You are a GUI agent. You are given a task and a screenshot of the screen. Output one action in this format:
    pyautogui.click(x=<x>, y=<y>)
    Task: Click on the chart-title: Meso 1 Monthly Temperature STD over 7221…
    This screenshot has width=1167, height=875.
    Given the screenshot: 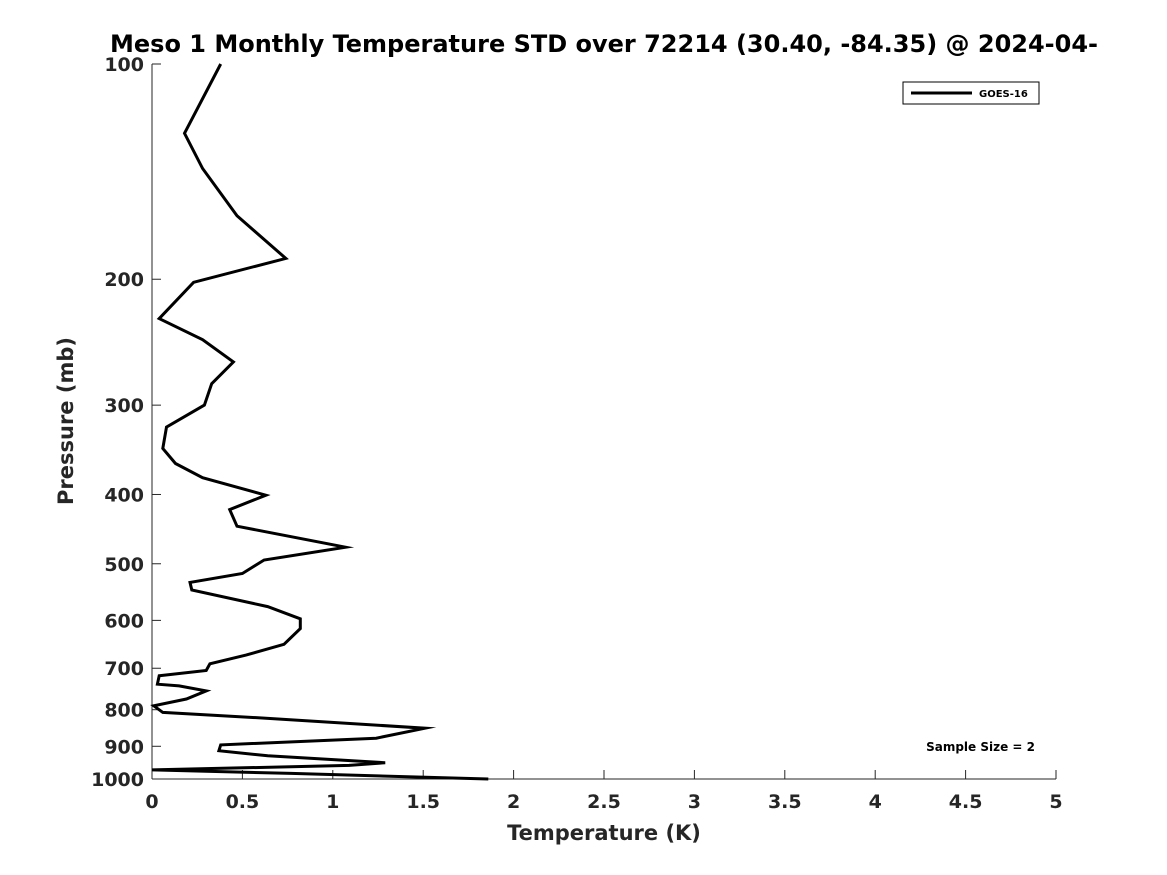 What is the action you would take?
    pyautogui.click(x=604, y=44)
    